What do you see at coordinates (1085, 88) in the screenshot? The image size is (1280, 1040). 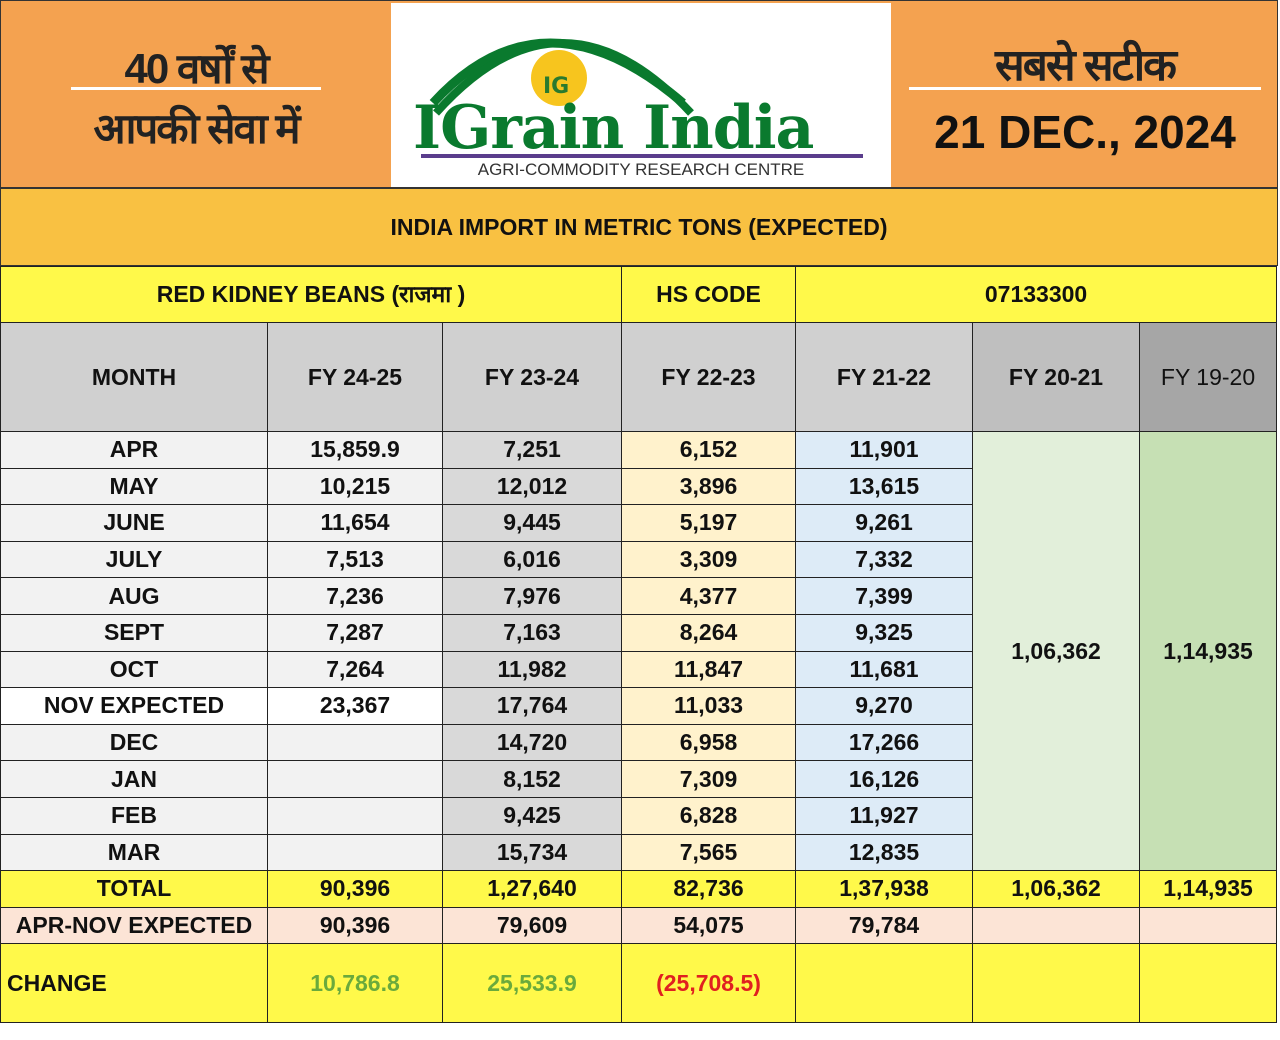 I see `divider` at bounding box center [1085, 88].